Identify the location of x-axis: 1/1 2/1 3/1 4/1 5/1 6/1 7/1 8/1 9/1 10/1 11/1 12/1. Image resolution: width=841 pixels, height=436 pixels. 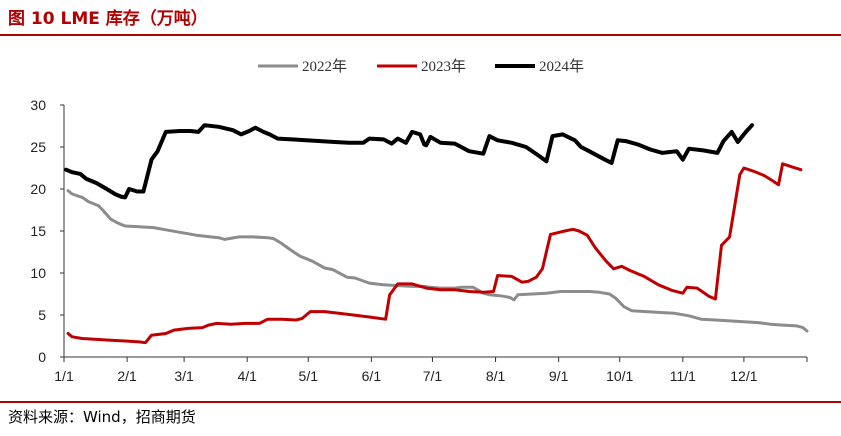
(431, 370).